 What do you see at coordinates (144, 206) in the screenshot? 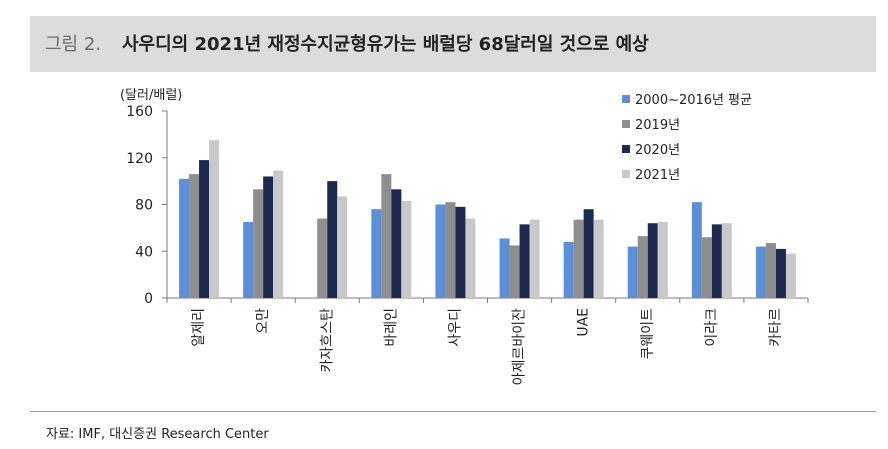
I see `y-tick-label: 80` at bounding box center [144, 206].